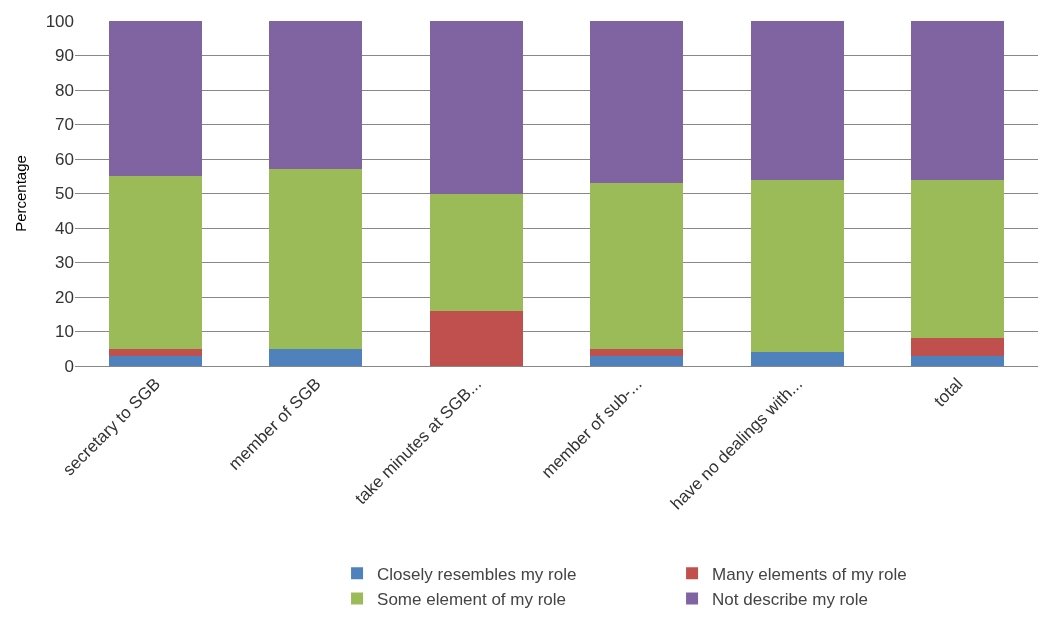 Image resolution: width=1058 pixels, height=629 pixels. I want to click on y-tick-label: 90, so click(64, 56).